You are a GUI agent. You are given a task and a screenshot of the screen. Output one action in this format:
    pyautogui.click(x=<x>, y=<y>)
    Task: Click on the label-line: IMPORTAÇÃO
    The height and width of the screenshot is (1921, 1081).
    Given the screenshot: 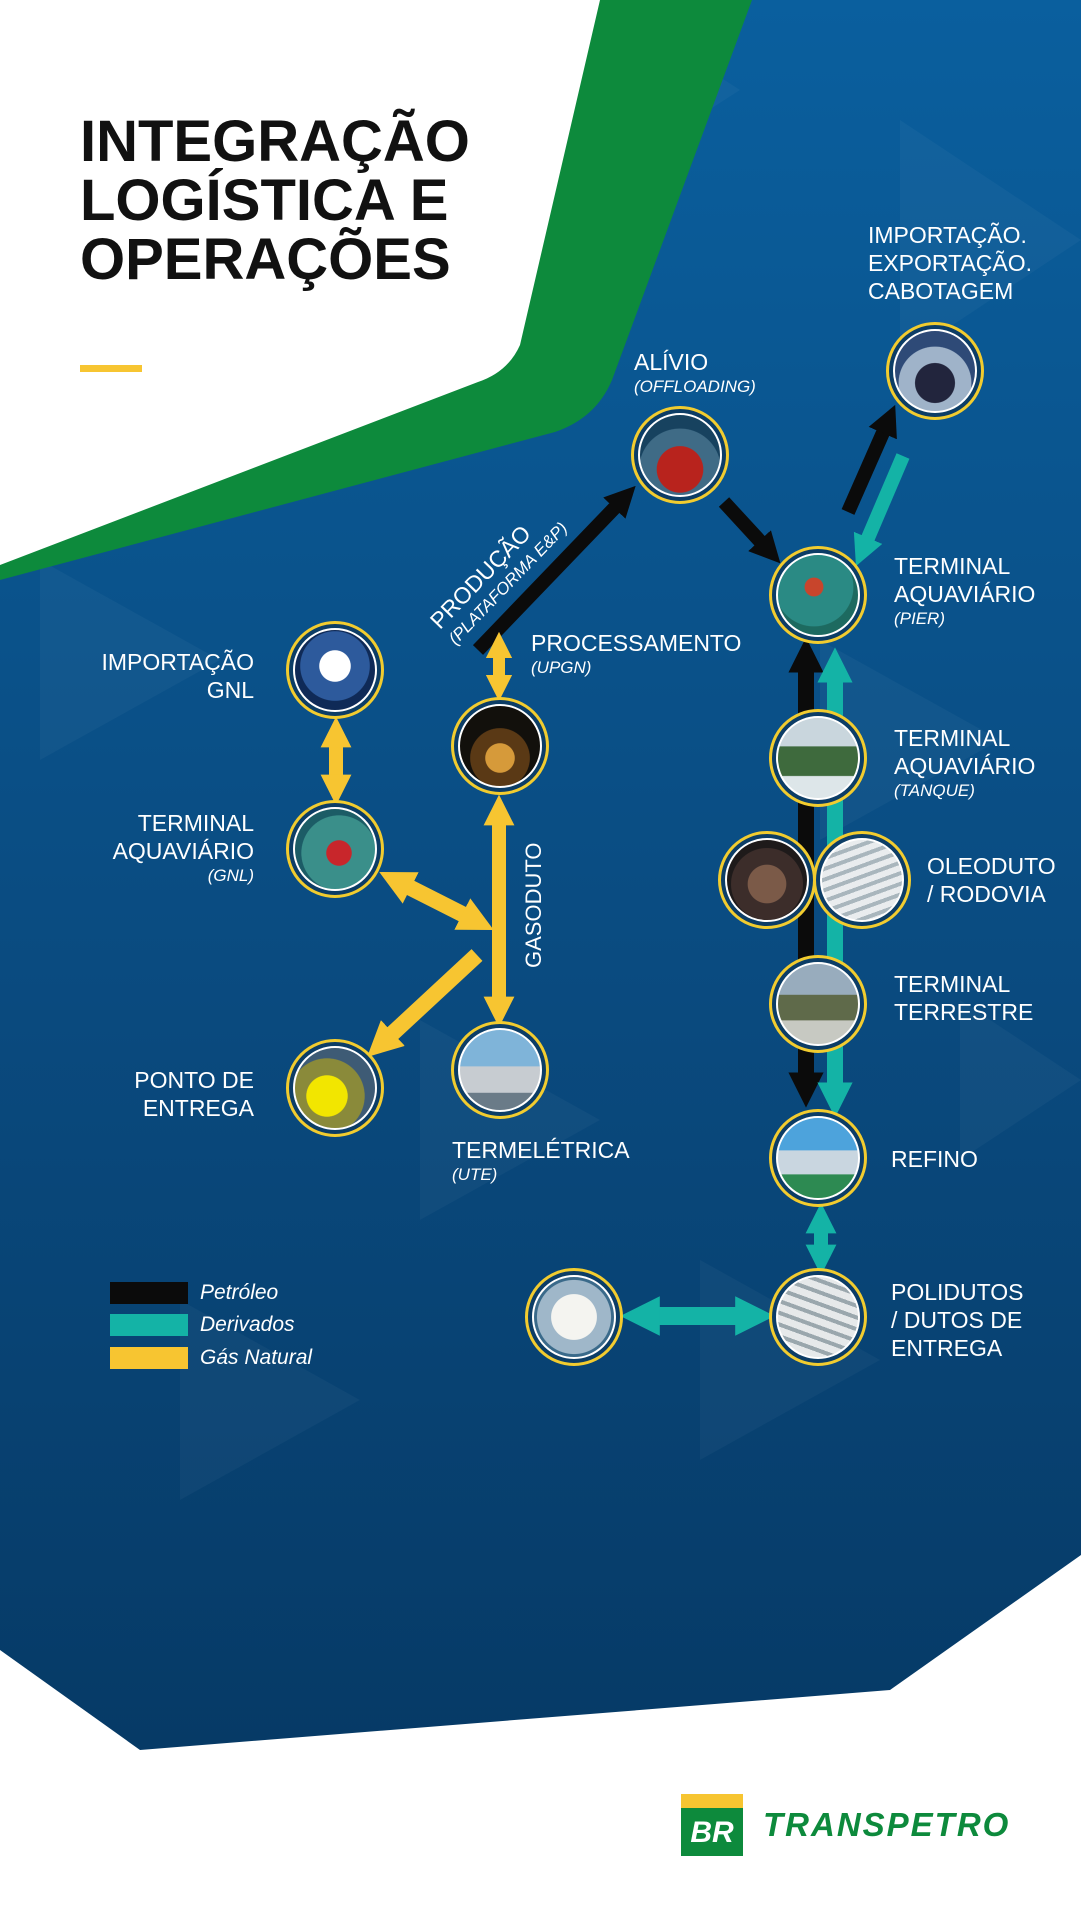 What is the action you would take?
    pyautogui.click(x=178, y=662)
    